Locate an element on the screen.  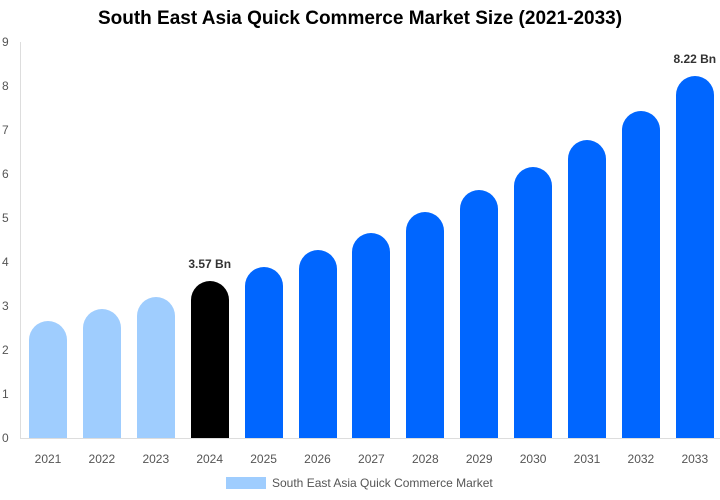
x-tick-label: 2026 is located at coordinates (317, 459).